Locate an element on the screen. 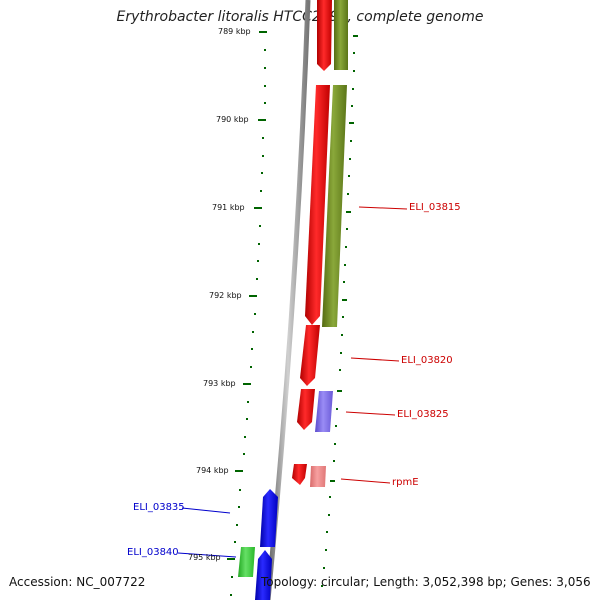  gene-pink-rpme is located at coordinates (318, 476).